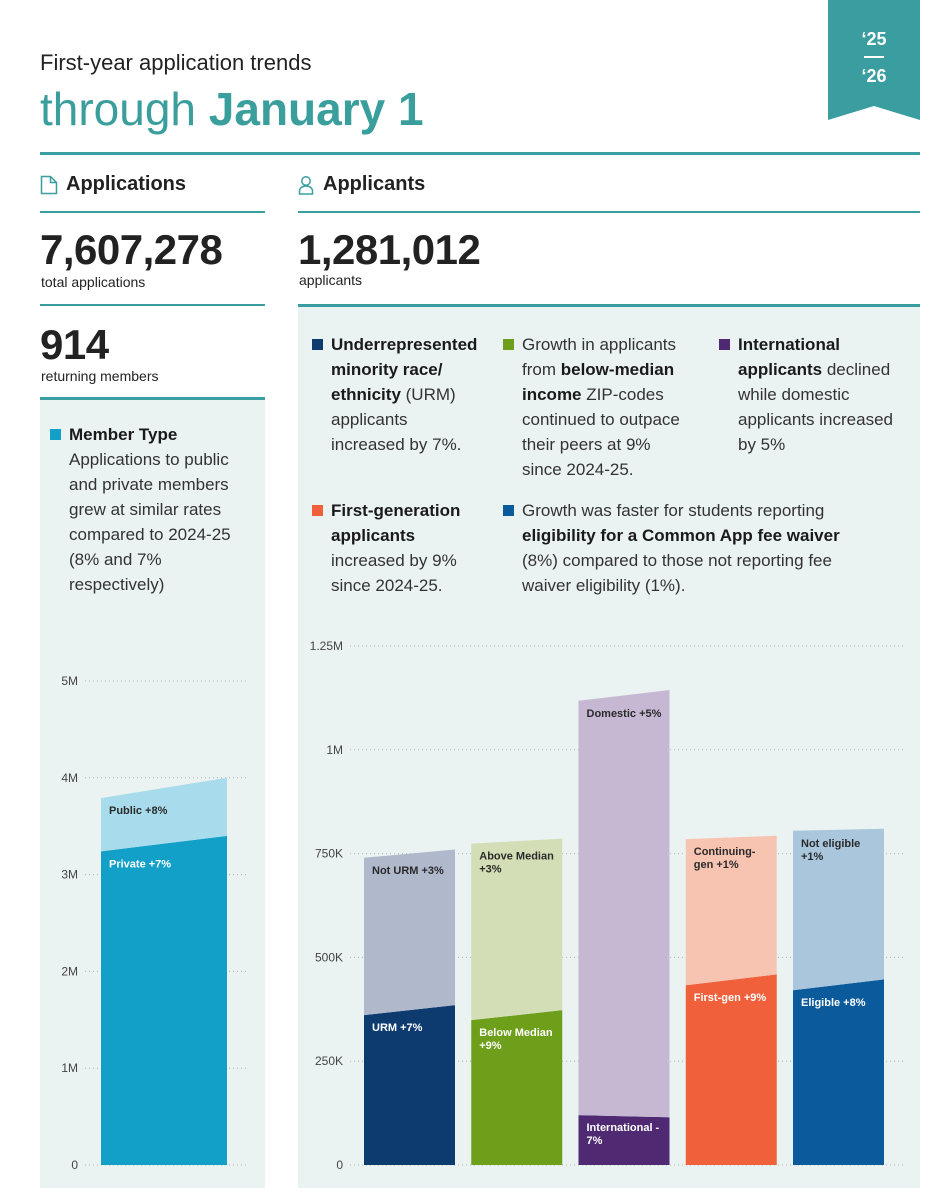  What do you see at coordinates (374, 184) in the screenshot?
I see `section-heading: Applicants` at bounding box center [374, 184].